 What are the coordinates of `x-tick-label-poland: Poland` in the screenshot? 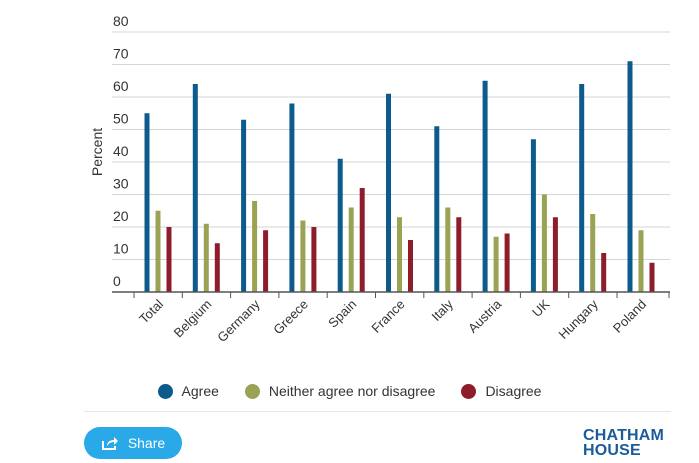 It's located at (629, 316).